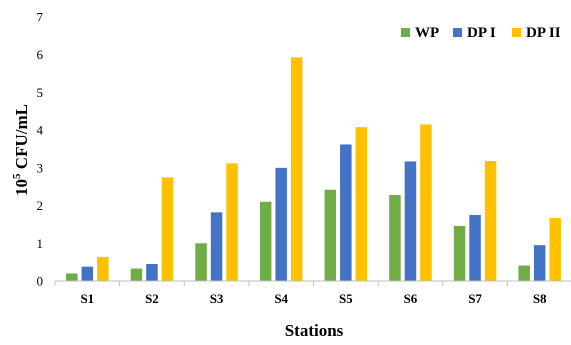  Describe the element at coordinates (232, 222) in the screenshot. I see `bar-dp-ii-s3` at that location.